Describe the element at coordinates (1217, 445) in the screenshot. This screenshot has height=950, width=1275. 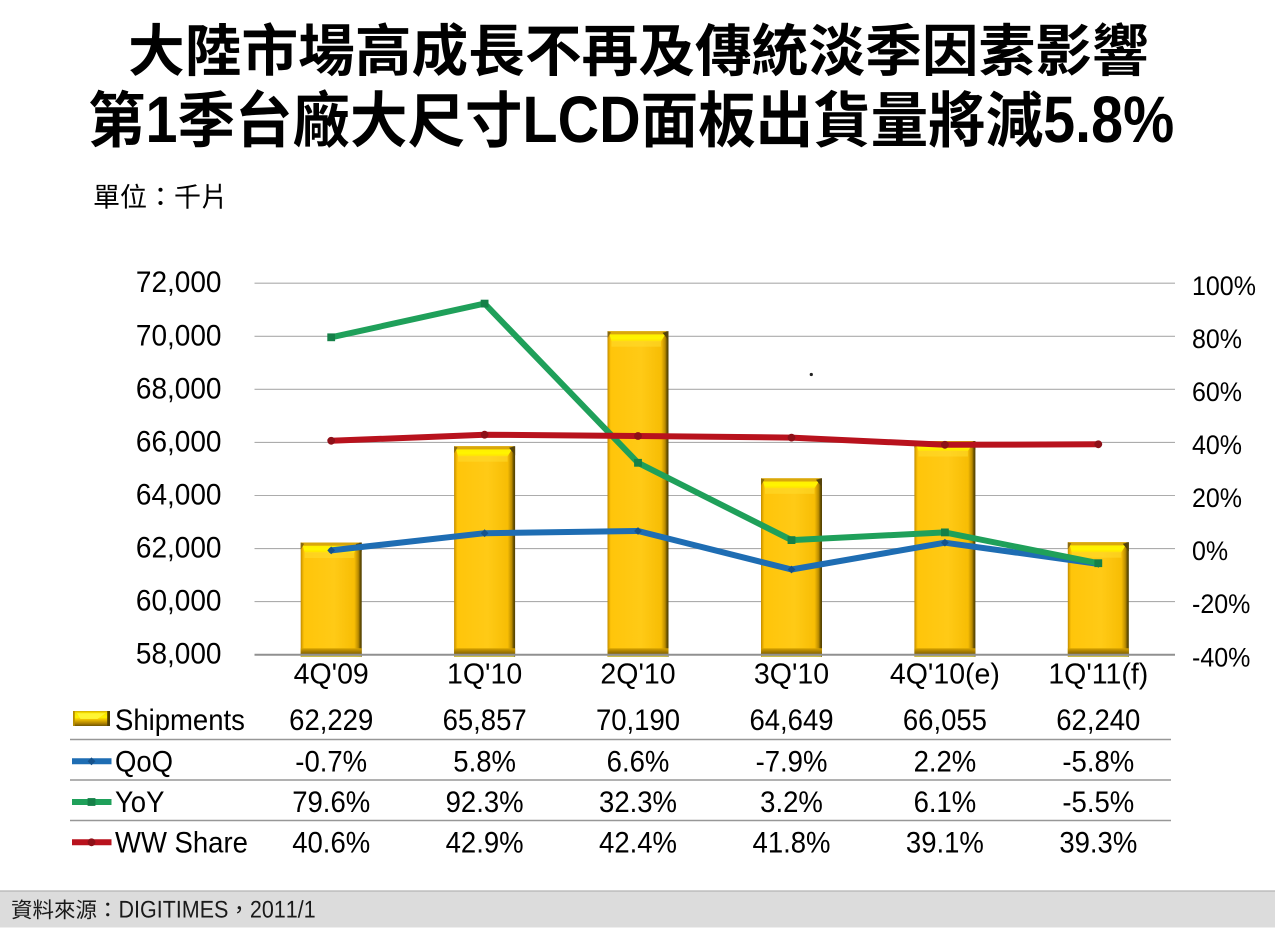
I see `svg-text: 40%` at that location.